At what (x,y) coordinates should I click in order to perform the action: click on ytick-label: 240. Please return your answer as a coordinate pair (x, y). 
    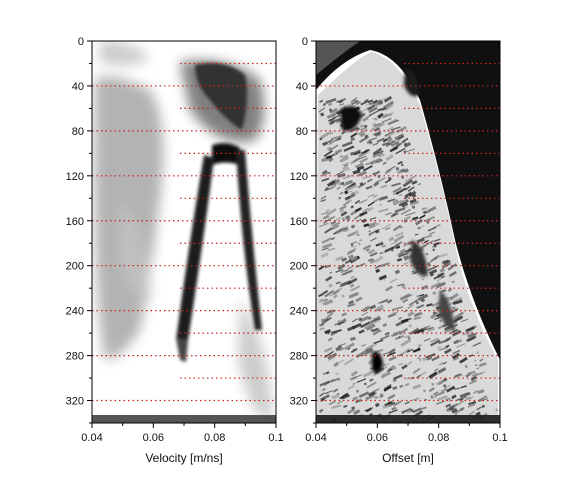
    Looking at the image, I should click on (75, 312).